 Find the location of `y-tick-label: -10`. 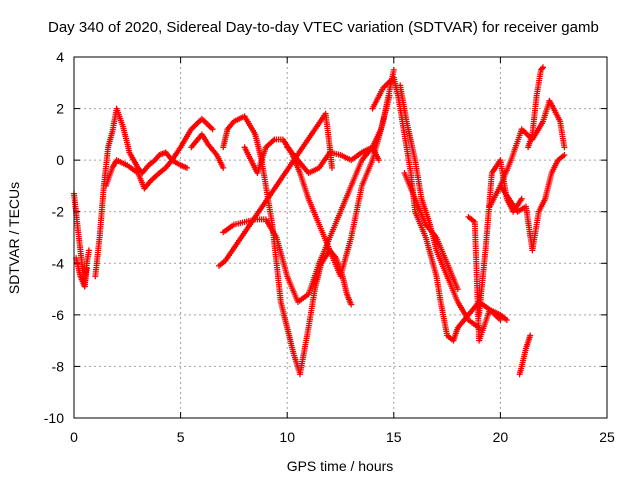

y-tick-label: -10 is located at coordinates (54, 418).